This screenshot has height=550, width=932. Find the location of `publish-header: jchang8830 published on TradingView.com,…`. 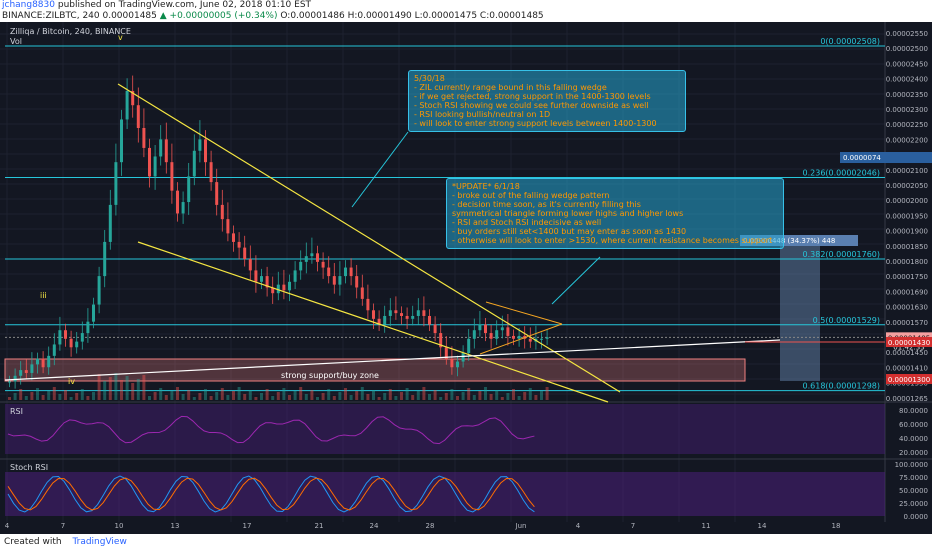

publish-header: jchang8830 published on TradingView.com,… is located at coordinates (466, 11).